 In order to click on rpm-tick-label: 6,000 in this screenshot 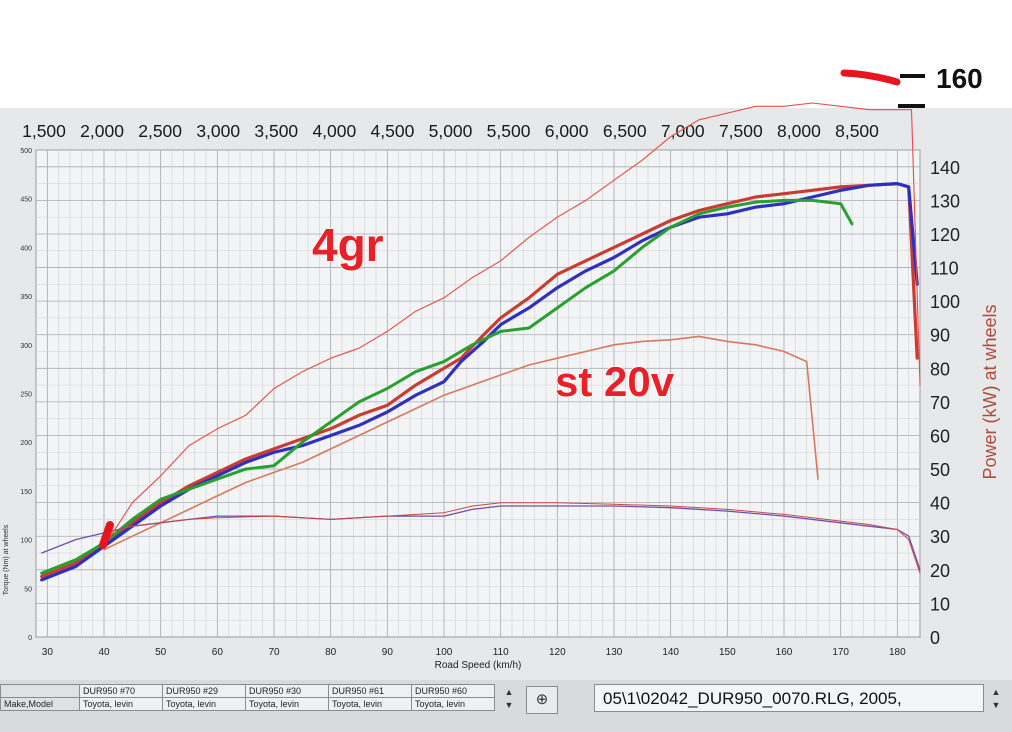, I will do `click(567, 131)`.